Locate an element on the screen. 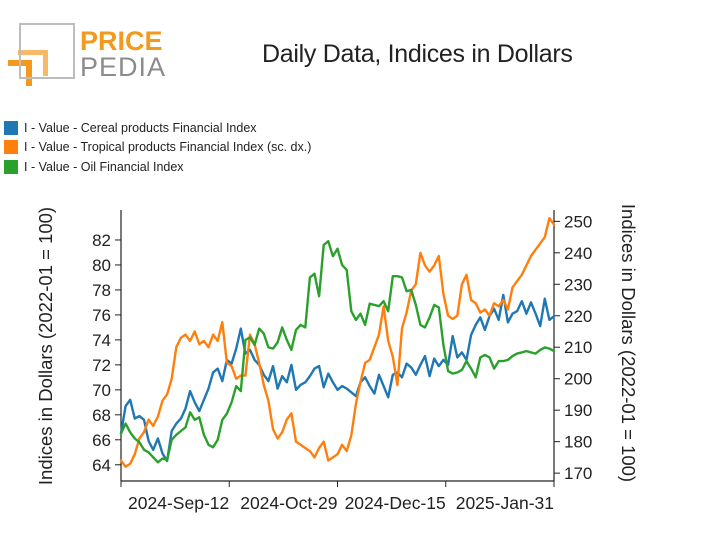  y-axis-label-left: Indices in Dollars (2022-01 = 100) is located at coordinates (45, 346).